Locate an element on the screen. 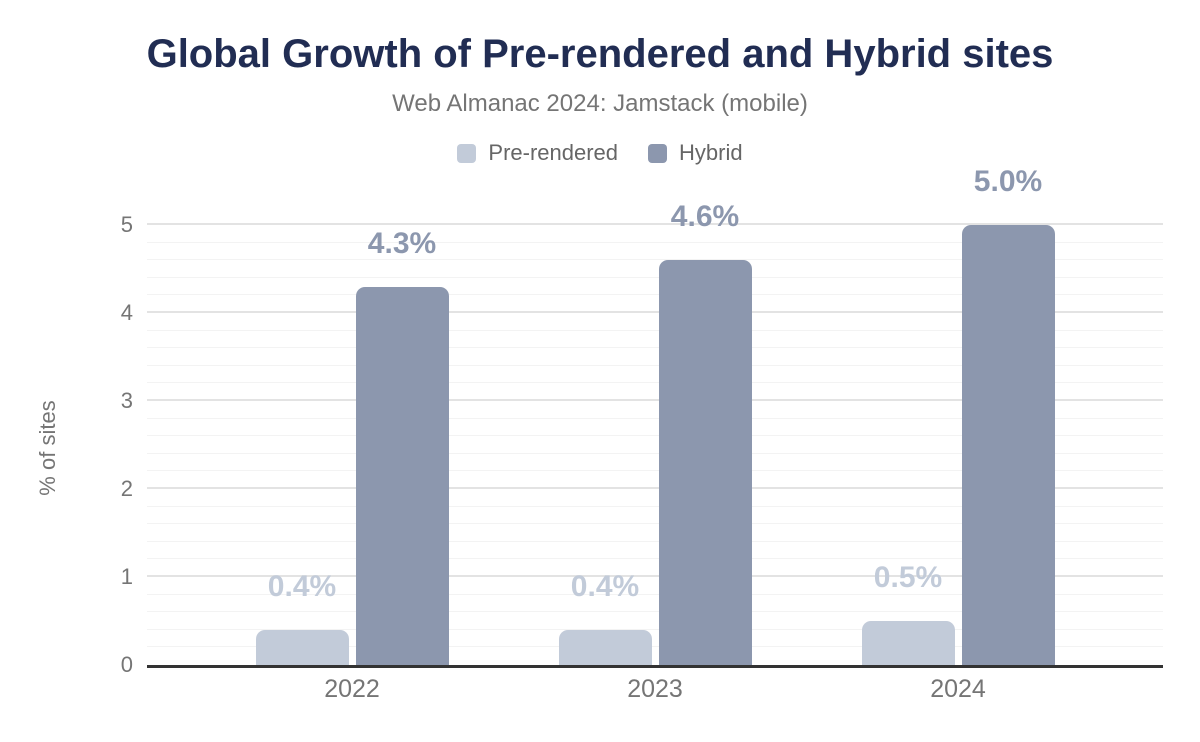 The image size is (1200, 742). legend-swatch-hybrid is located at coordinates (658, 153).